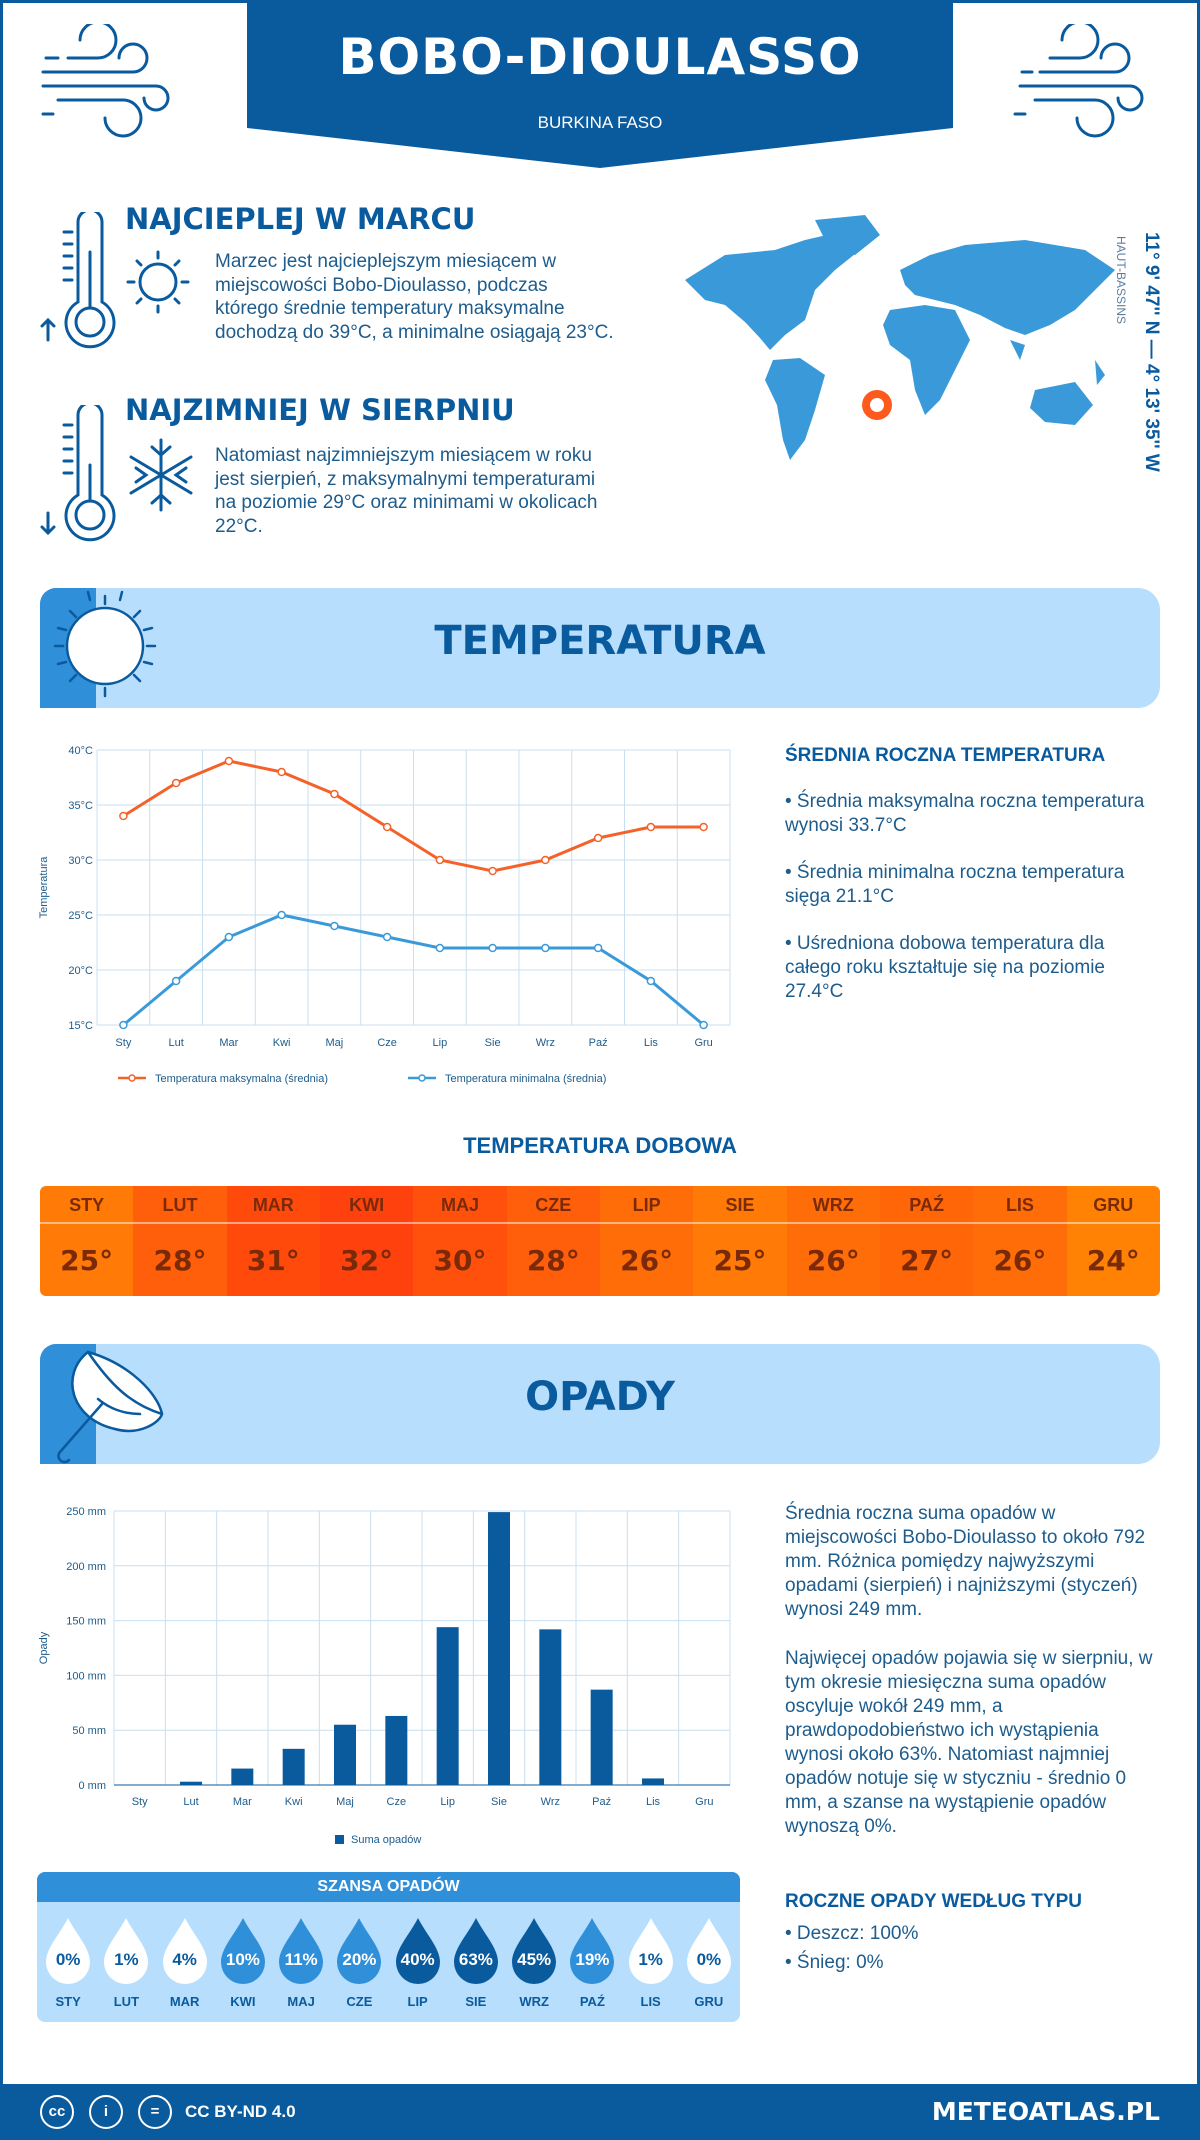  What do you see at coordinates (703, 1043) in the screenshot?
I see `x-tick-label: Gru` at bounding box center [703, 1043].